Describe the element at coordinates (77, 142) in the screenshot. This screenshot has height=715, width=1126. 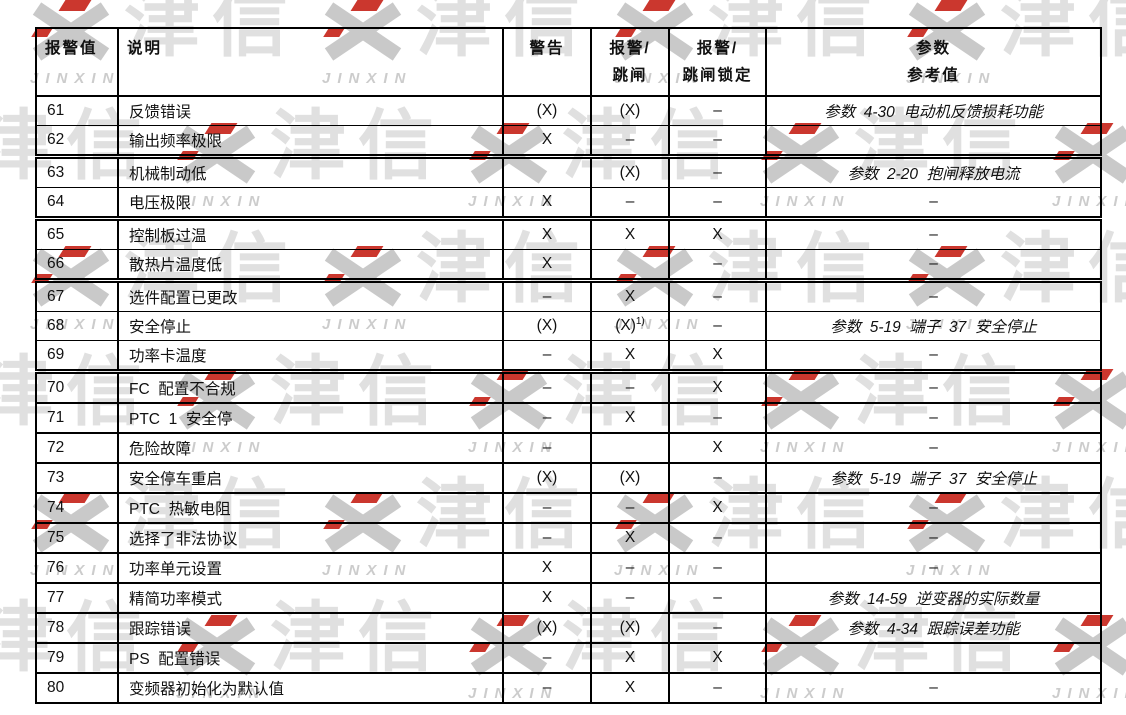
I see `cell-alarm-code: 62` at that location.